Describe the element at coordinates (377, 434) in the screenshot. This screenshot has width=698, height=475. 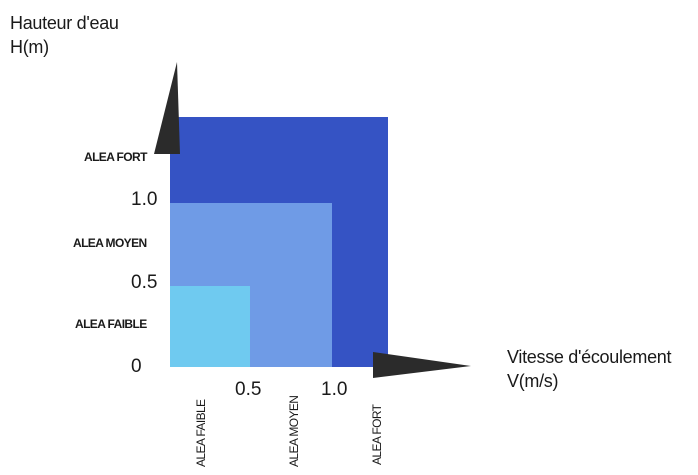
I see `x-label-alea-fort: ALEA FORT` at that location.